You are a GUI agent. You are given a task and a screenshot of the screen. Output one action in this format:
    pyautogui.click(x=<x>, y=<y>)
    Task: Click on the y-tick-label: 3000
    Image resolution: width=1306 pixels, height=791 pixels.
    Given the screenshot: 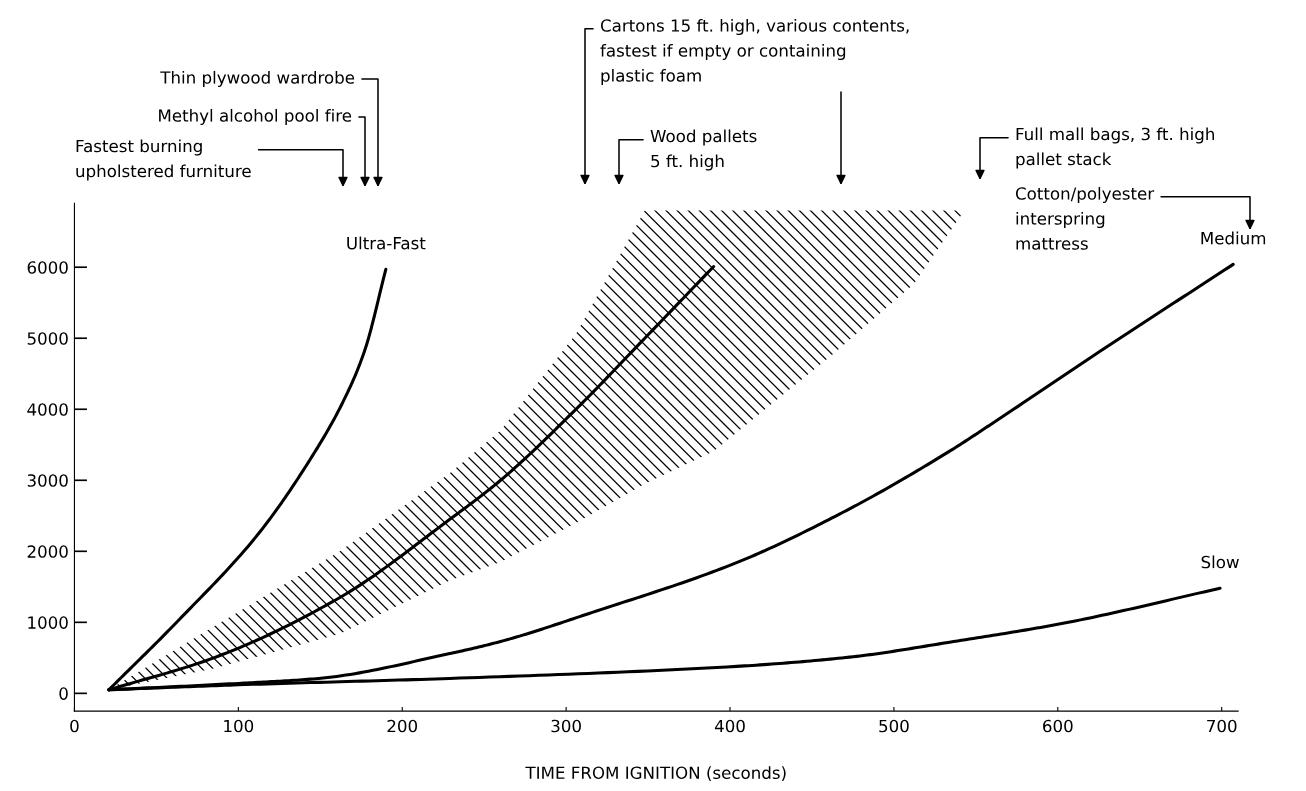 What is the action you would take?
    pyautogui.click(x=47, y=480)
    